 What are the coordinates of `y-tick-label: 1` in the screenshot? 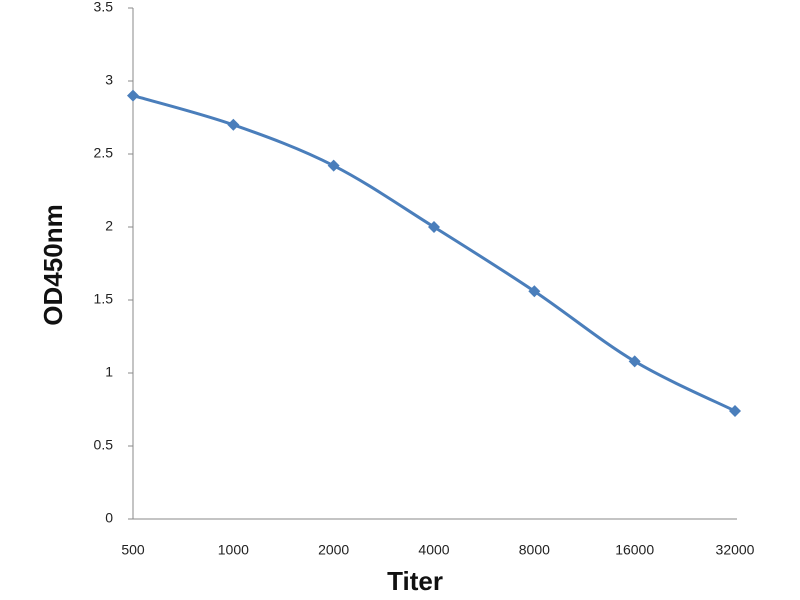 It's located at (109, 372).